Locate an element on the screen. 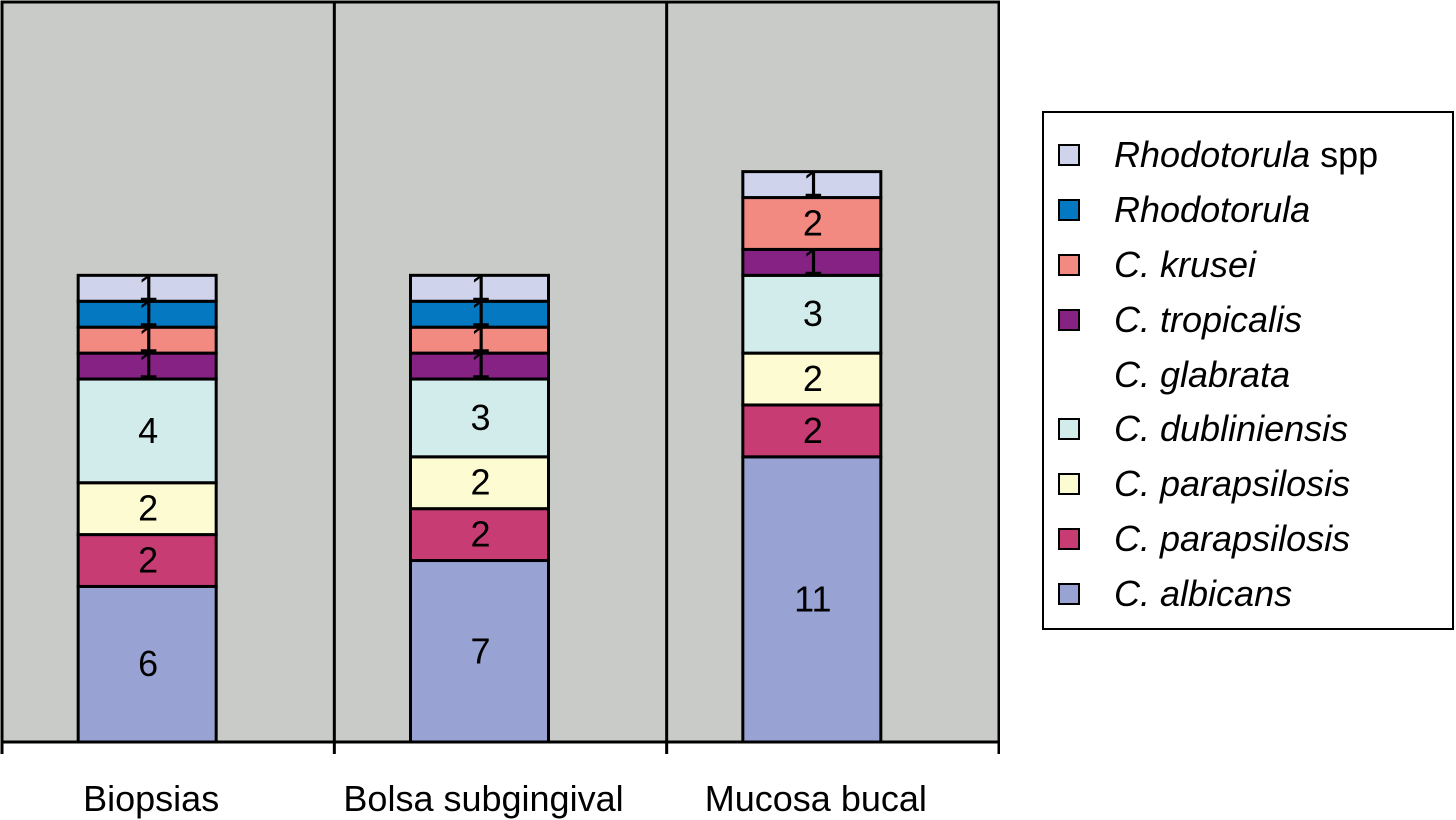  legend-item: Rhodotorula spp is located at coordinates (1218, 154).